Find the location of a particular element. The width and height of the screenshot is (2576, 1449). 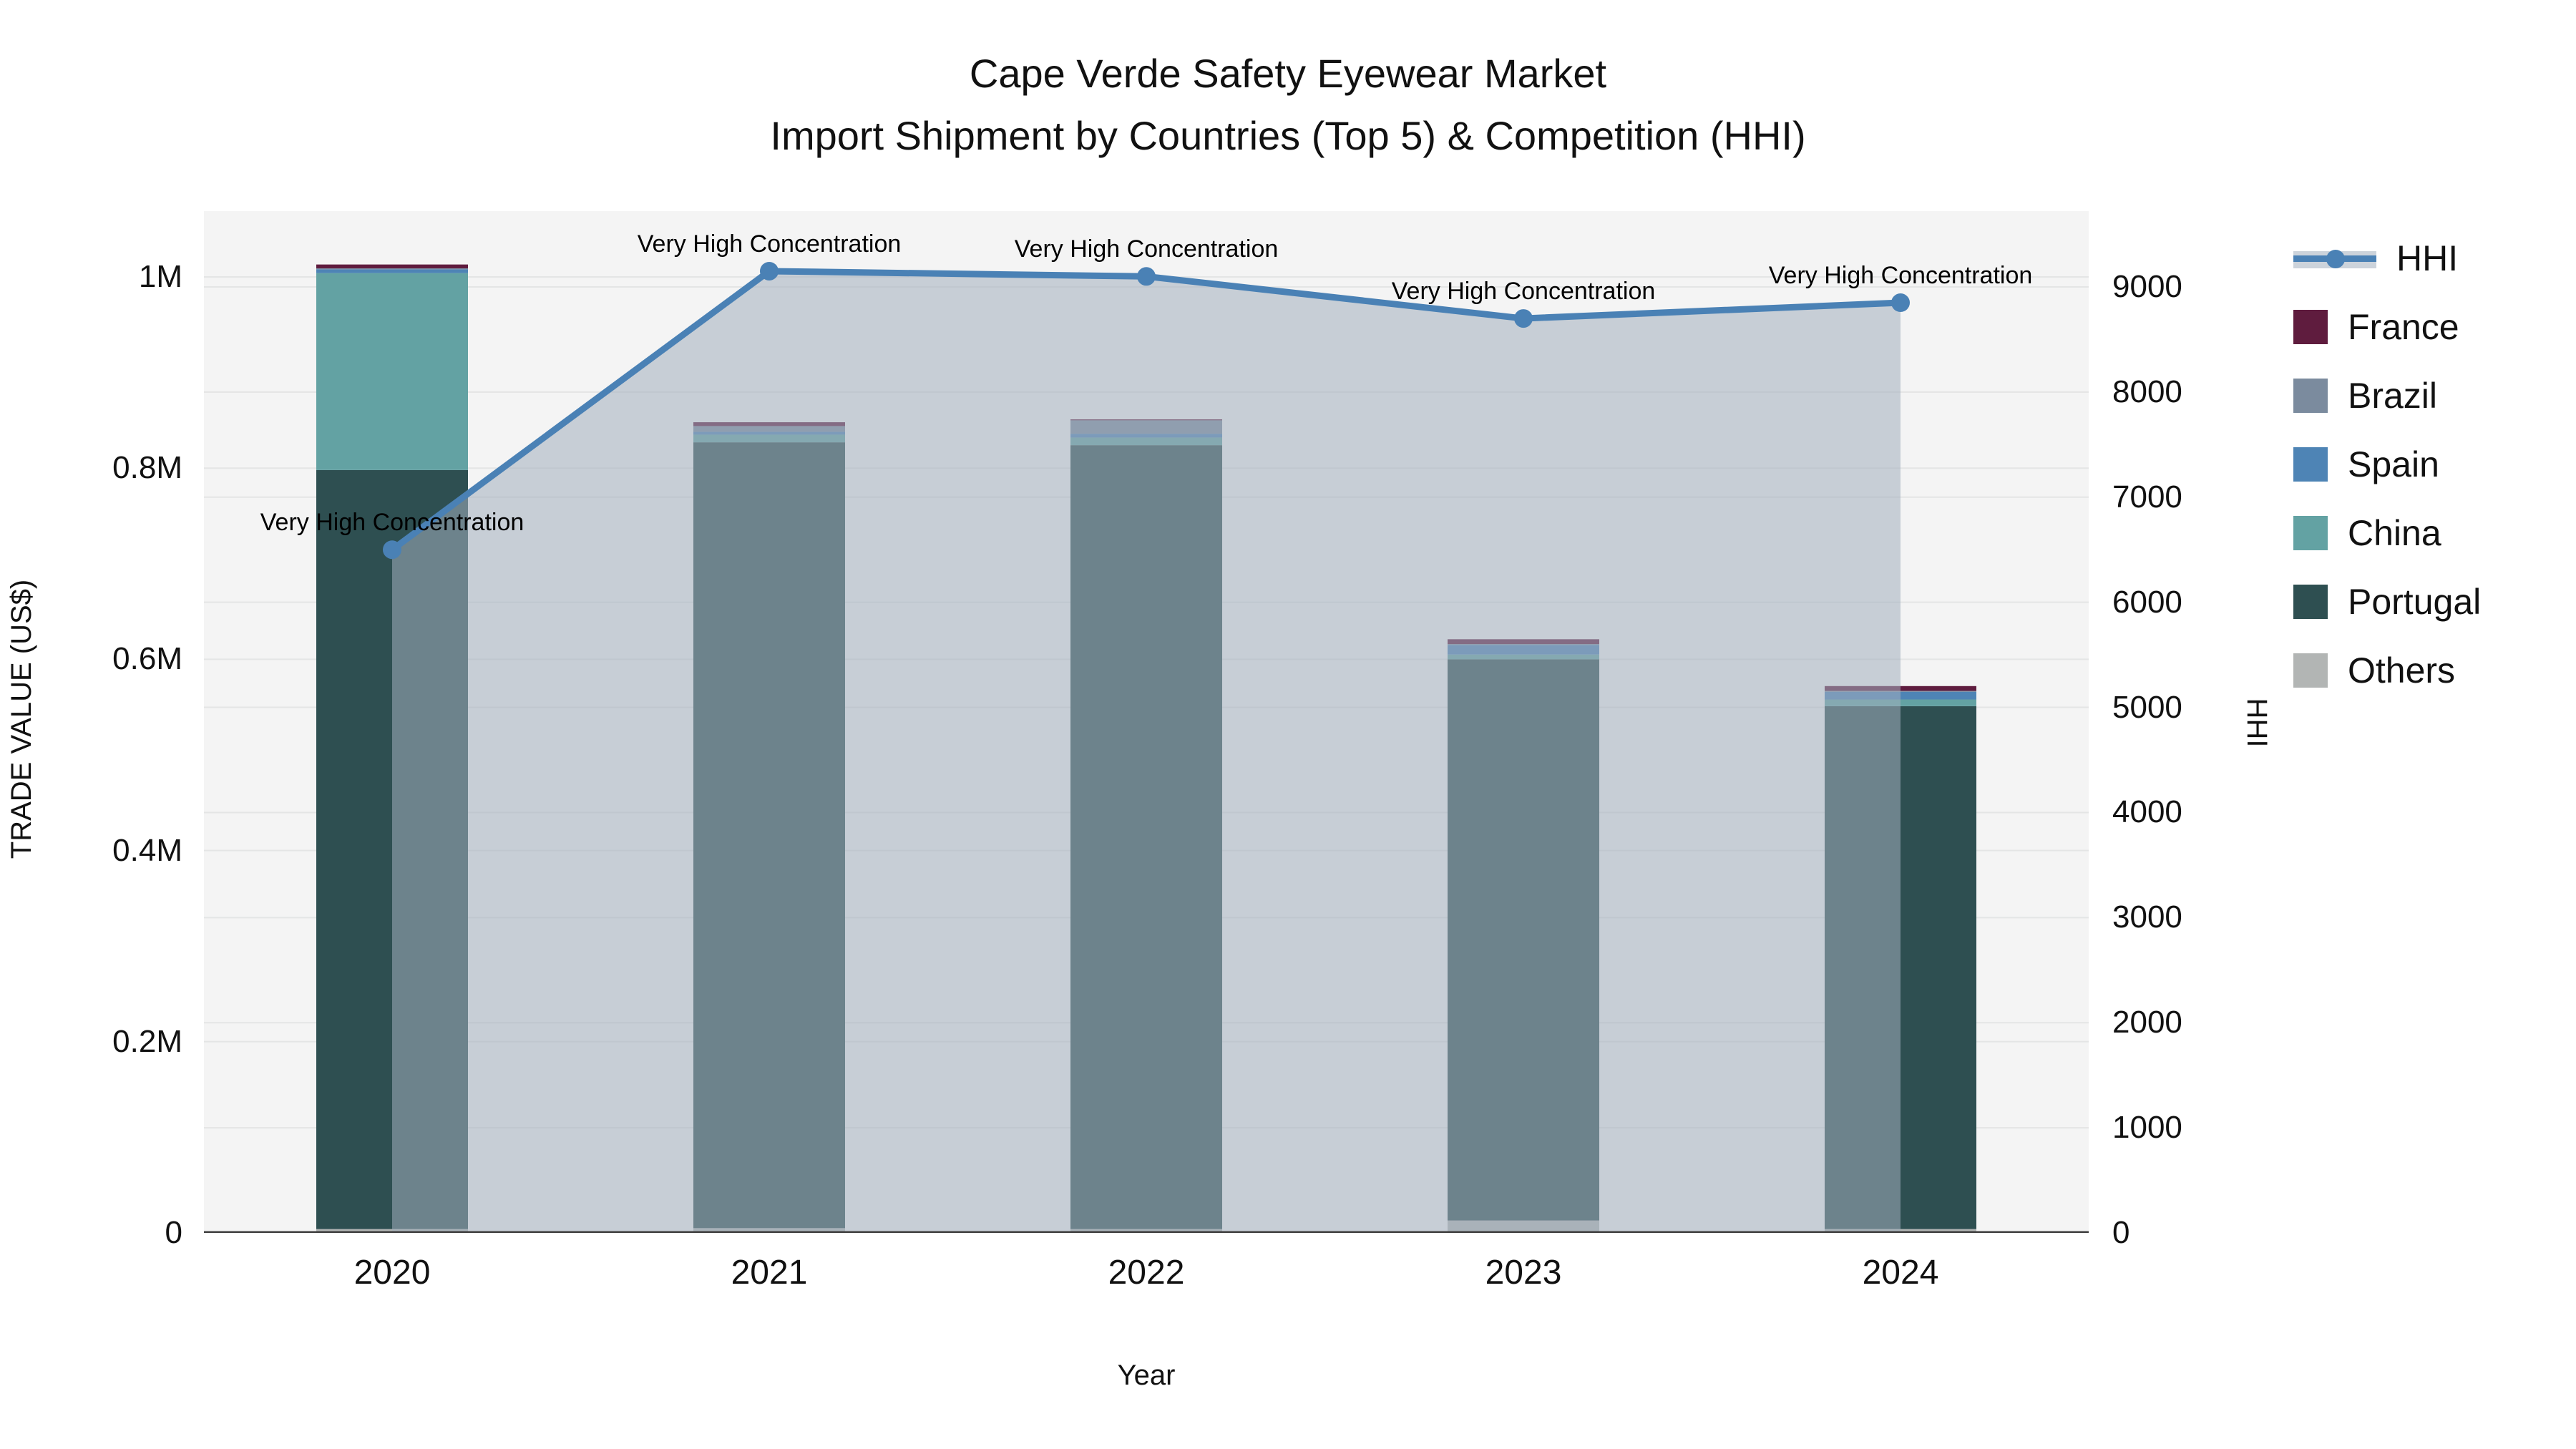

x-axis-title: Year is located at coordinates (1146, 1375).